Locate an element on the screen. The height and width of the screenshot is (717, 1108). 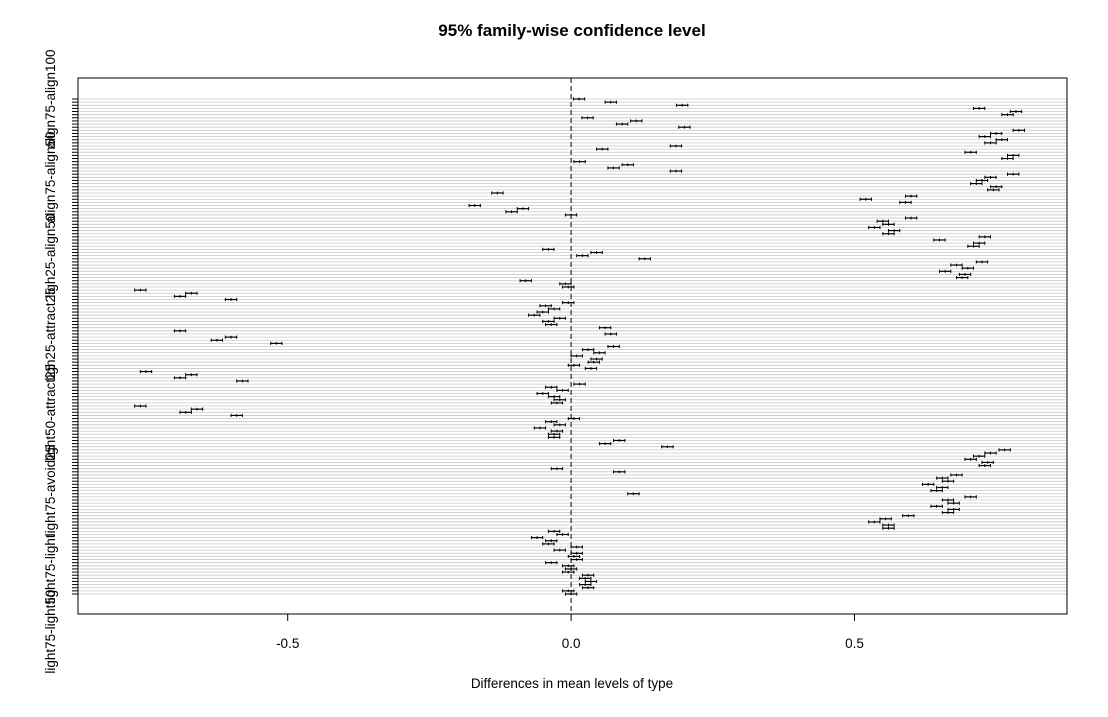
x-tick-label: 0.0 is located at coordinates (571, 643).